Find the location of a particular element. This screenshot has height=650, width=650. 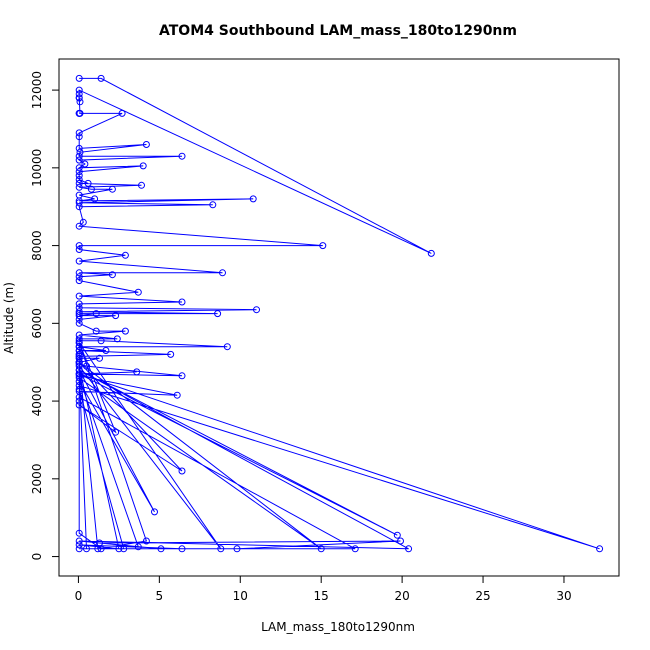

y-tick-label: 0 is located at coordinates (37, 557).